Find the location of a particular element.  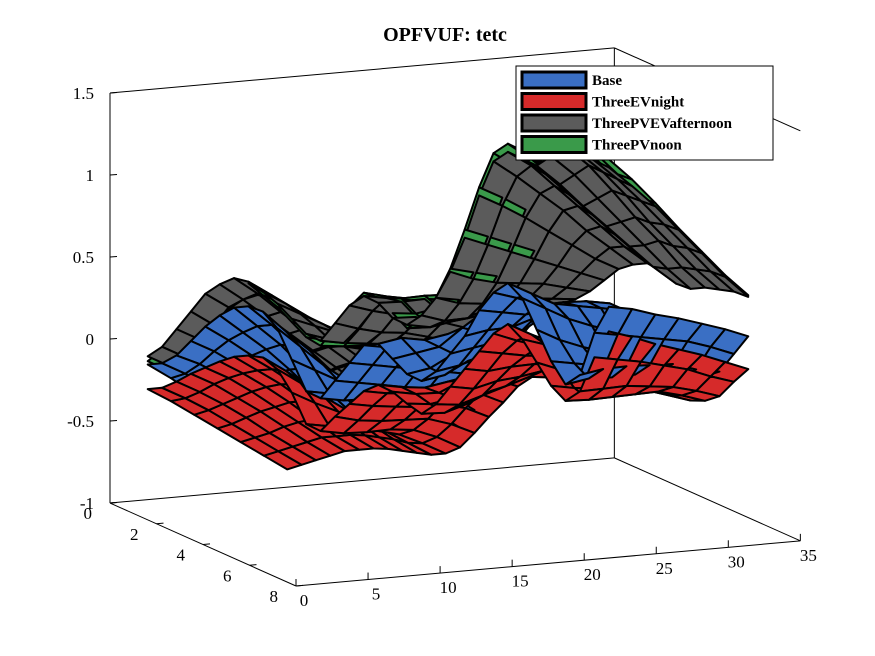

y-tick-label: 0 is located at coordinates (88, 513).